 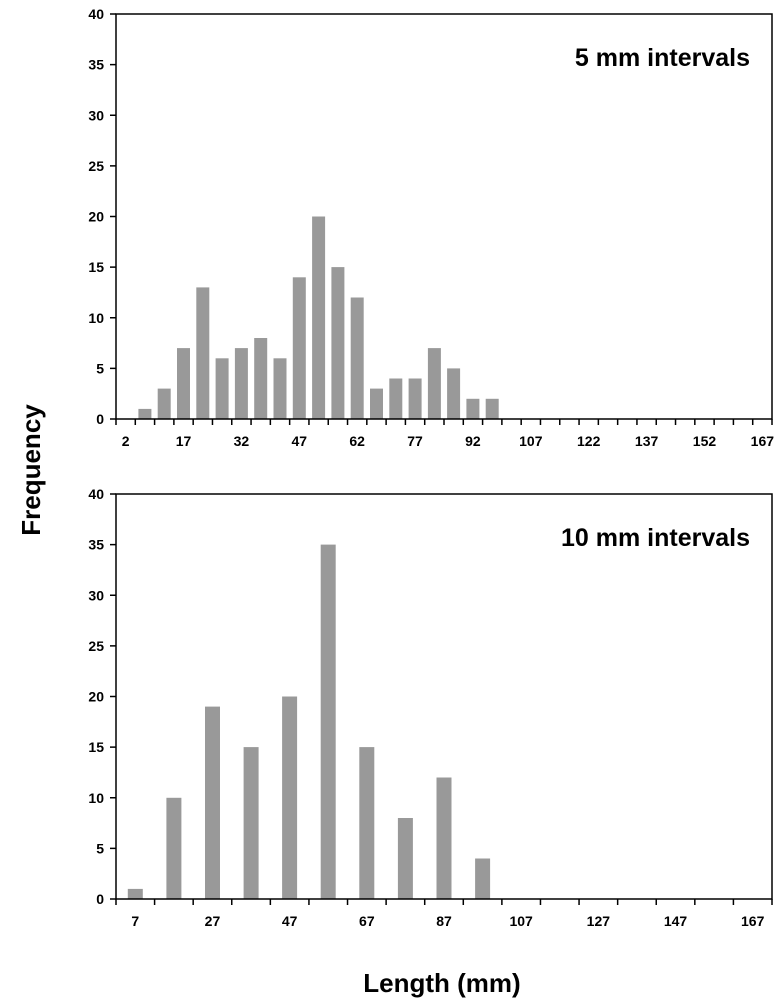 What do you see at coordinates (415, 441) in the screenshot?
I see `x-tick-label-77: 77` at bounding box center [415, 441].